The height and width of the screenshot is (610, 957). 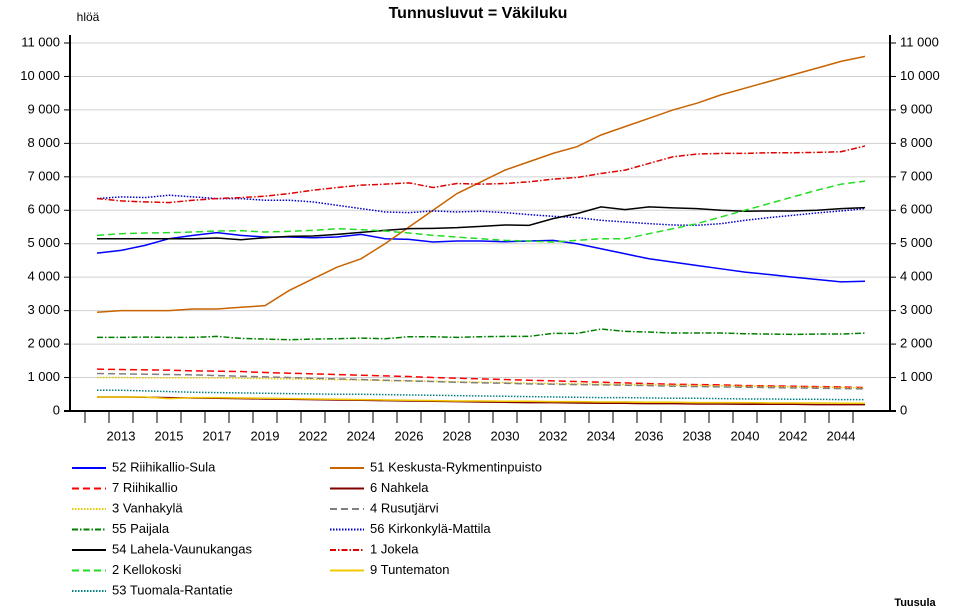 What do you see at coordinates (915, 603) in the screenshot?
I see `footer: Tuusula` at bounding box center [915, 603].